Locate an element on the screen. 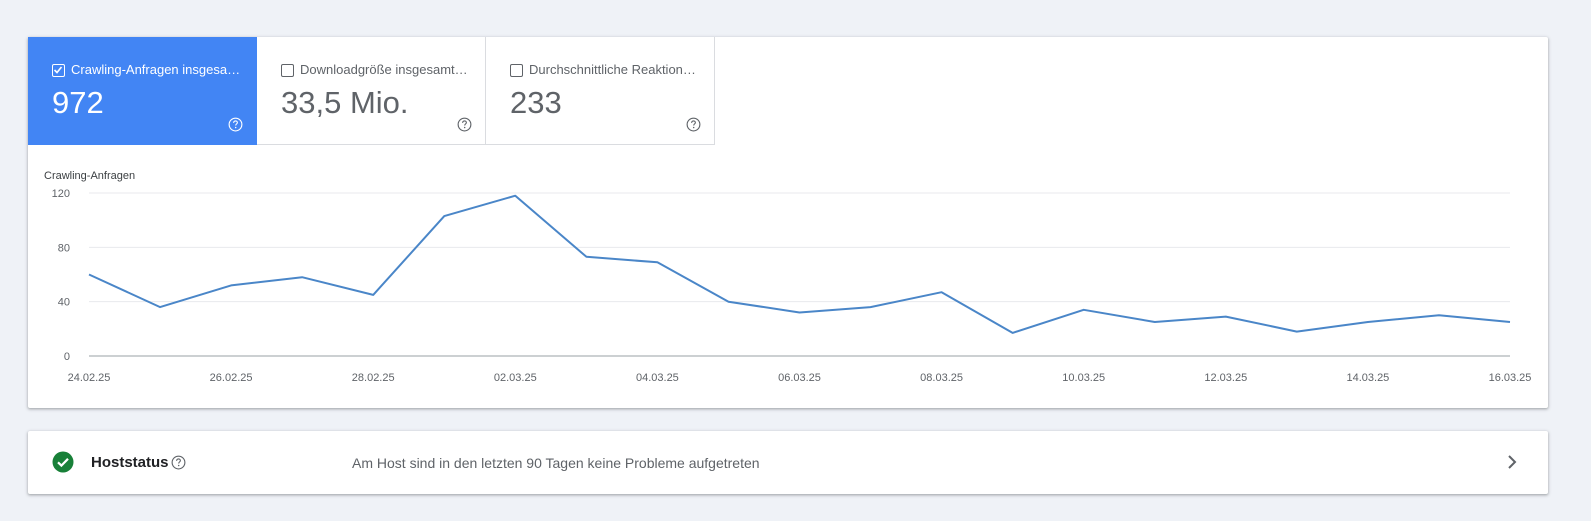  x-tick-label: 08.03.25 is located at coordinates (941, 378).